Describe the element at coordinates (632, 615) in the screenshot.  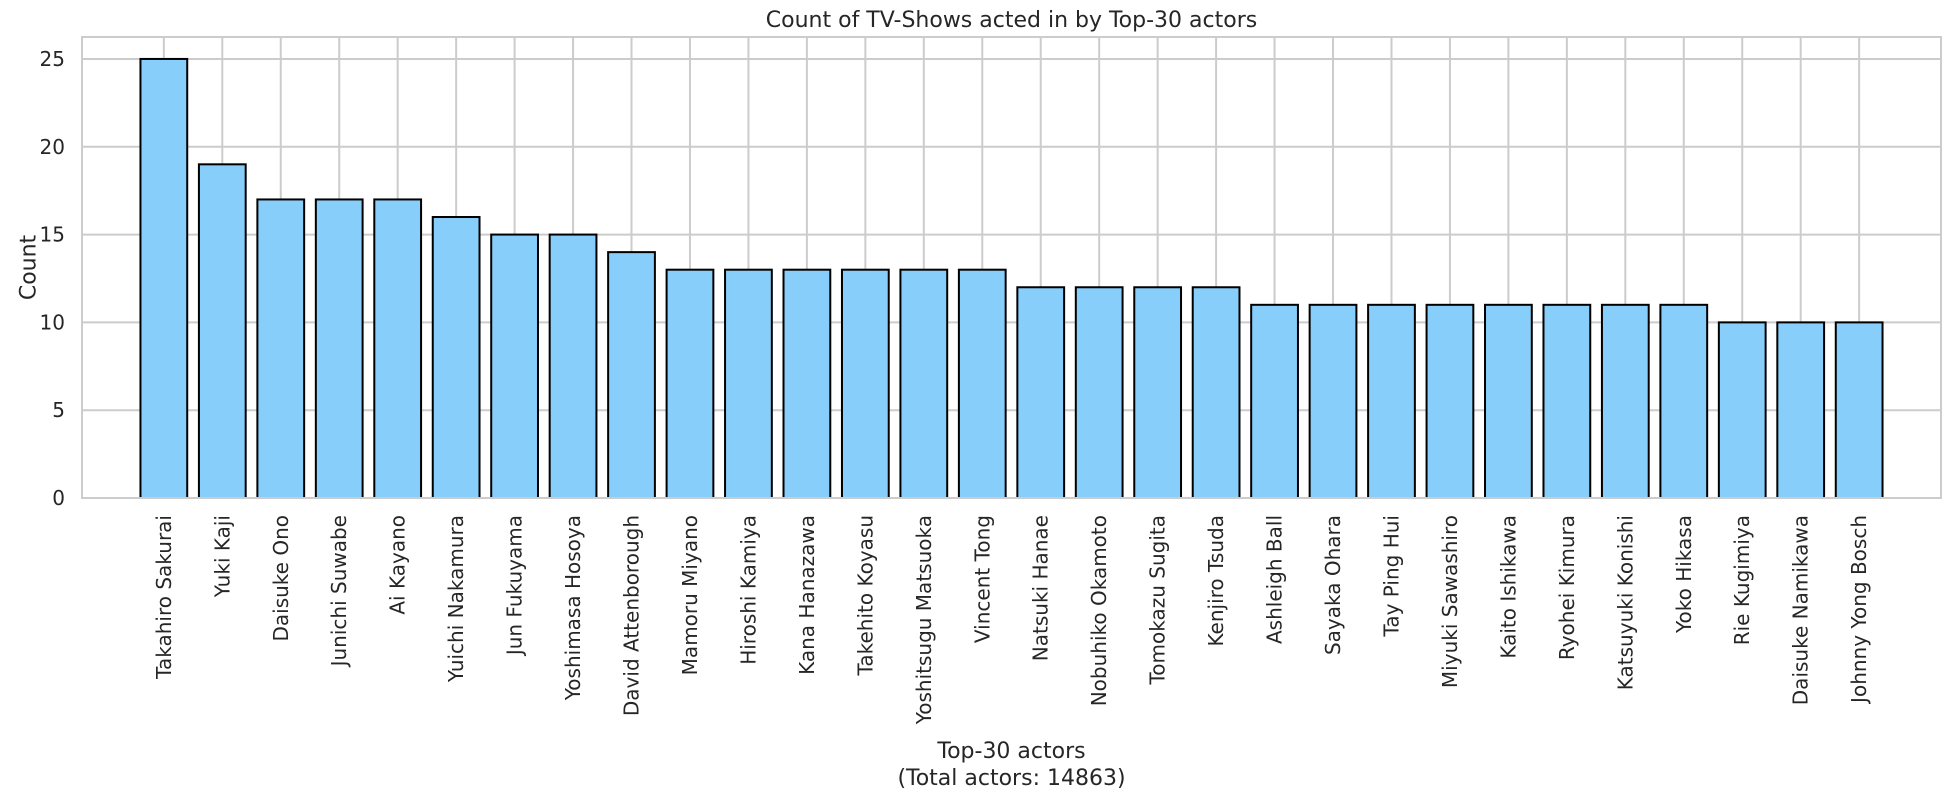
I see `x-tick-label: David Attenborough` at that location.